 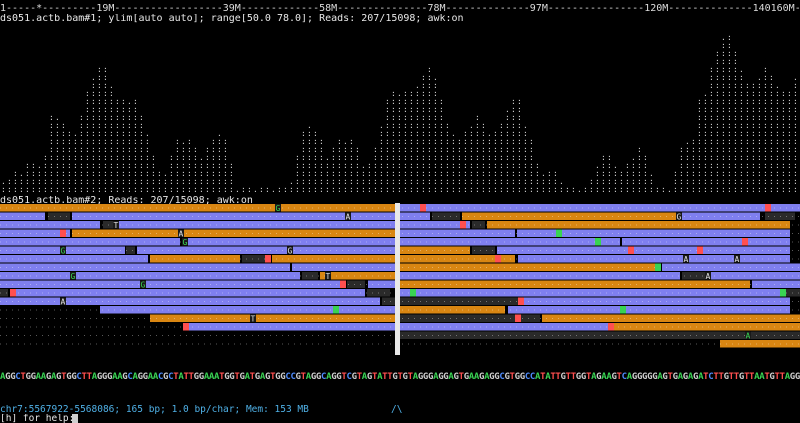 I want to click on mismatch-base-label: T, so click(x=116, y=225).